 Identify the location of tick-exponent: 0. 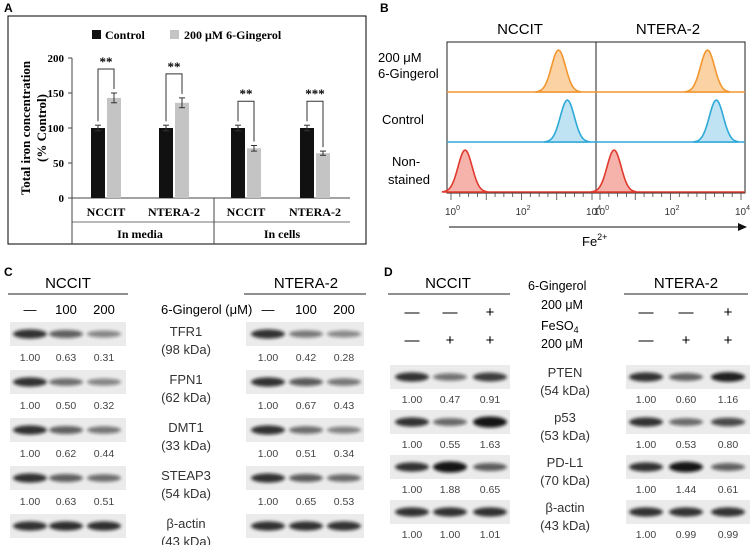
(607, 208).